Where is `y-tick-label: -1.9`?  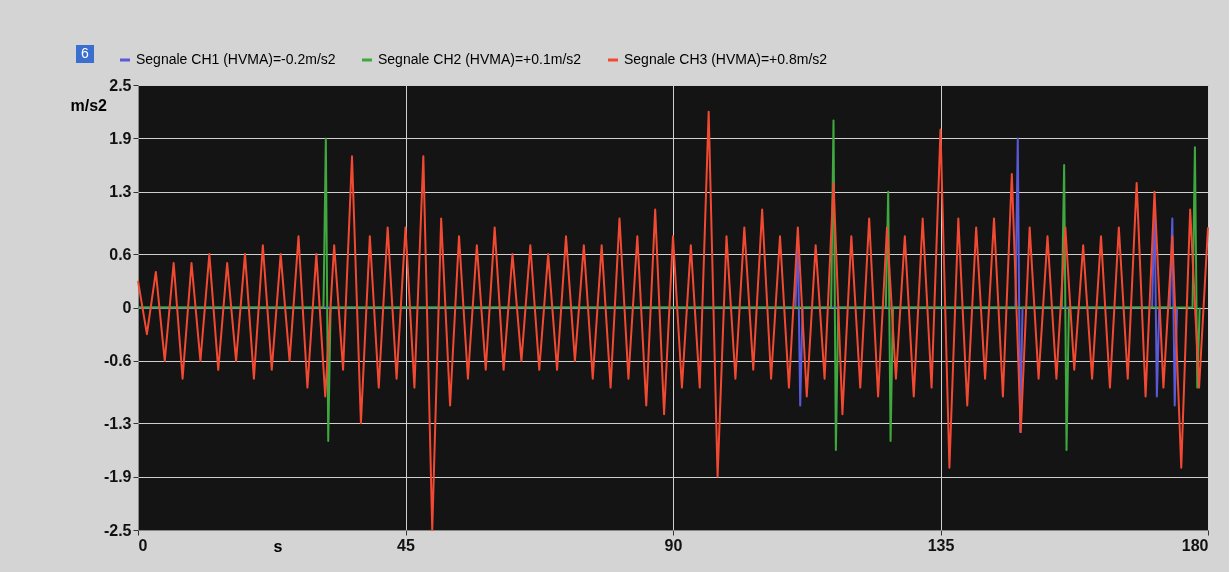 y-tick-label: -1.9 is located at coordinates (117, 477).